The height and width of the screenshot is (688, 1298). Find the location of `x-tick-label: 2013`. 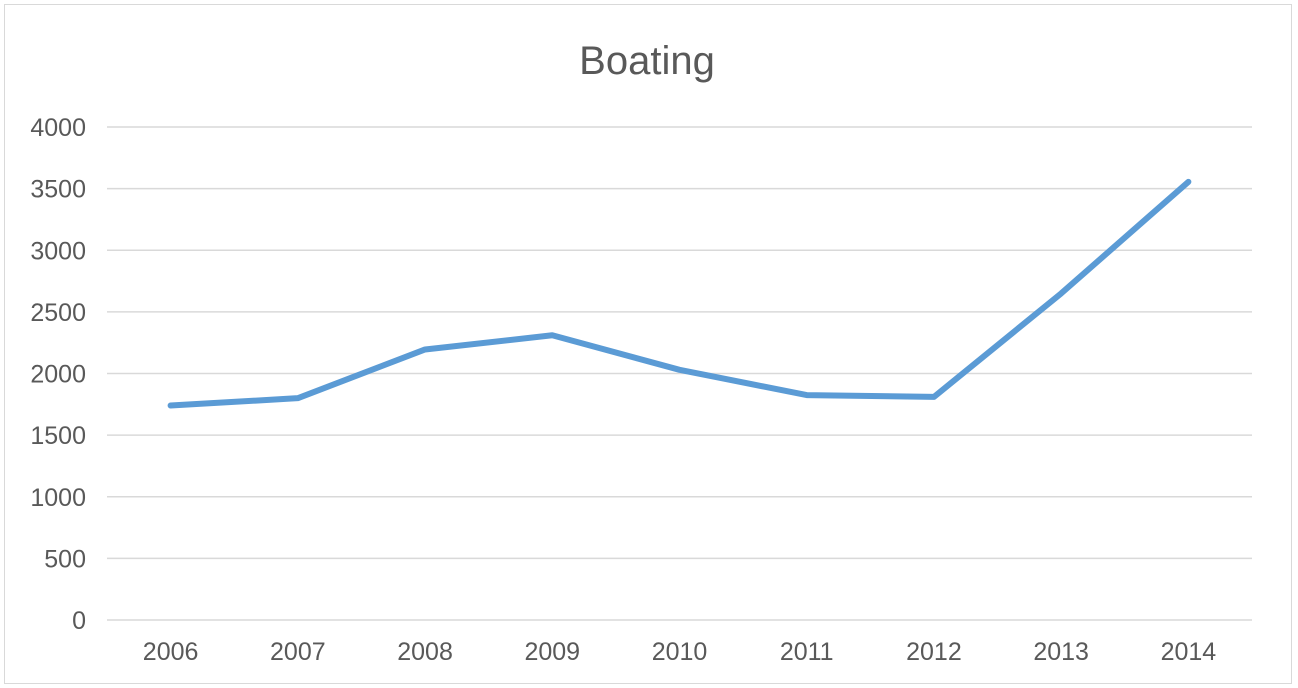

x-tick-label: 2013 is located at coordinates (1061, 652).